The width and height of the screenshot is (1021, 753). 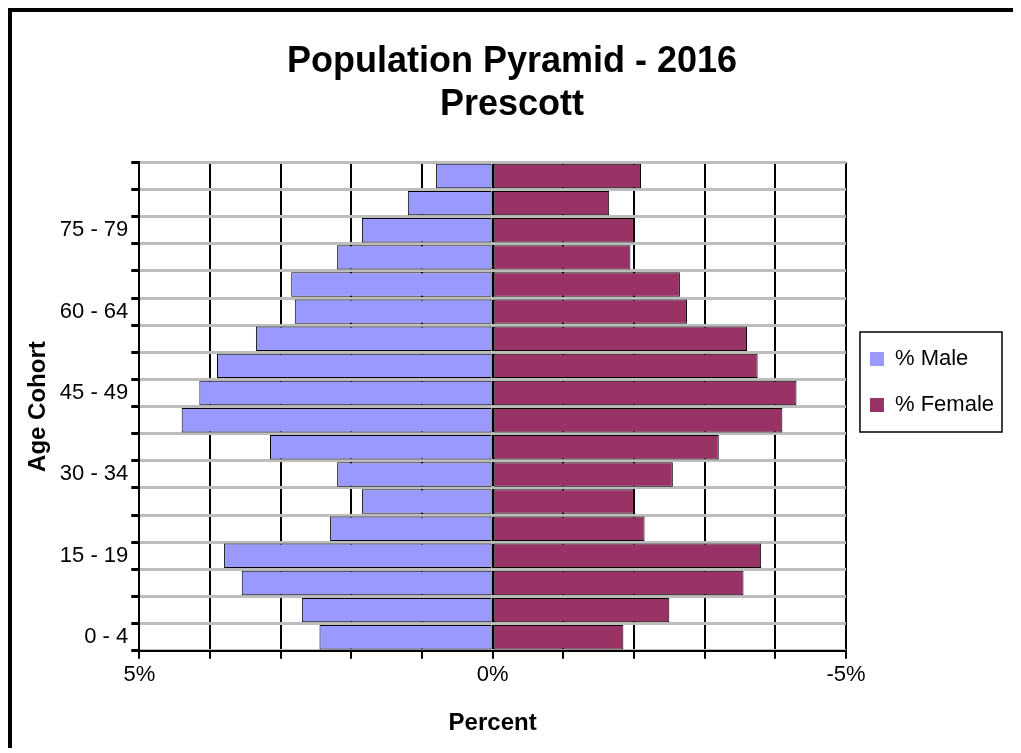 What do you see at coordinates (492, 674) in the screenshot?
I see `x-tick-label: 0%` at bounding box center [492, 674].